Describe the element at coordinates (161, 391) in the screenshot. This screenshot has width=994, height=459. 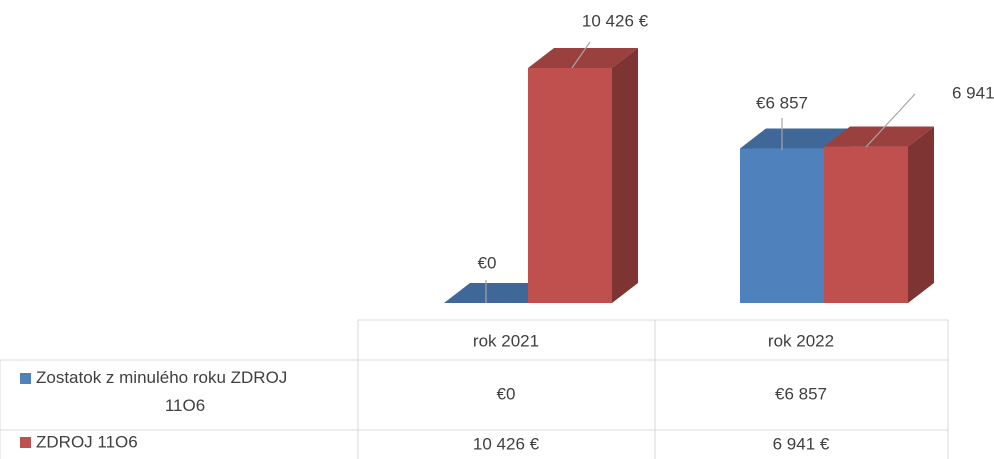
I see `legend-label: Zostatok z minulého roku ZDROJ 11O6` at that location.